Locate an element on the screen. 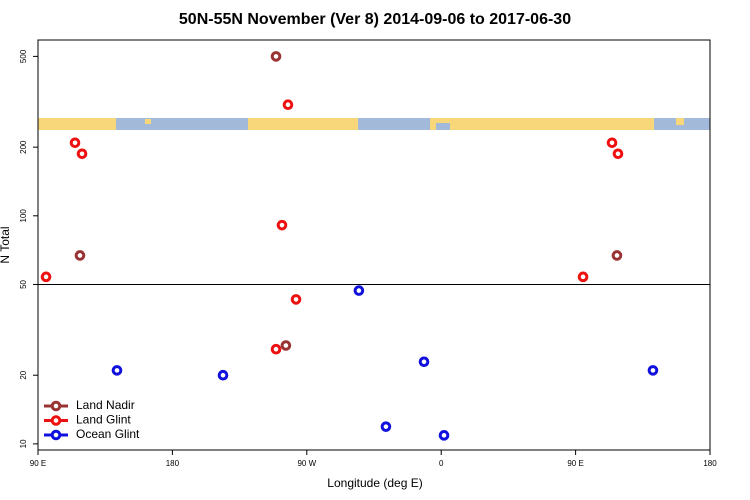 This screenshot has width=750, height=500. legend-label: Land Glint is located at coordinates (103, 420).